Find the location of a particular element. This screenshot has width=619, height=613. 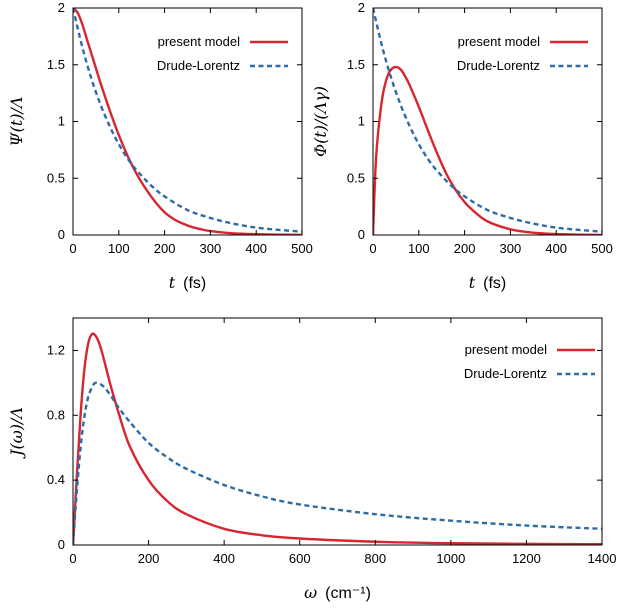

y-tick-label: 0.8 is located at coordinates (56, 414).